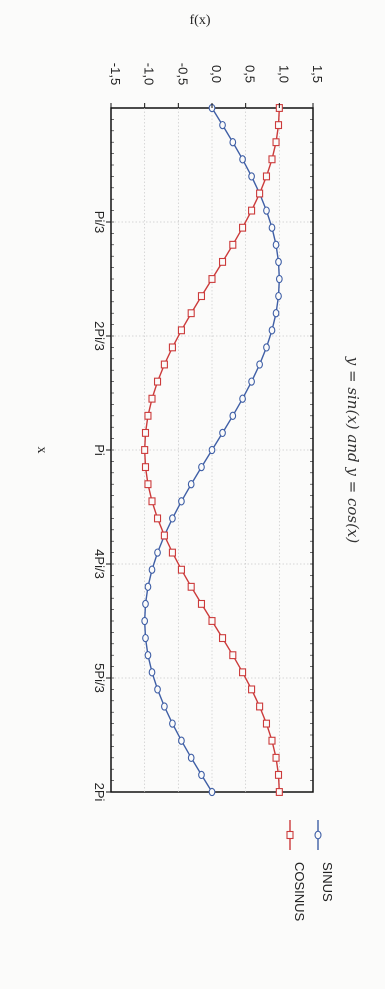 The height and width of the screenshot is (989, 385). What do you see at coordinates (200, 20) in the screenshot?
I see `y-axis-label: f(x)` at bounding box center [200, 20].